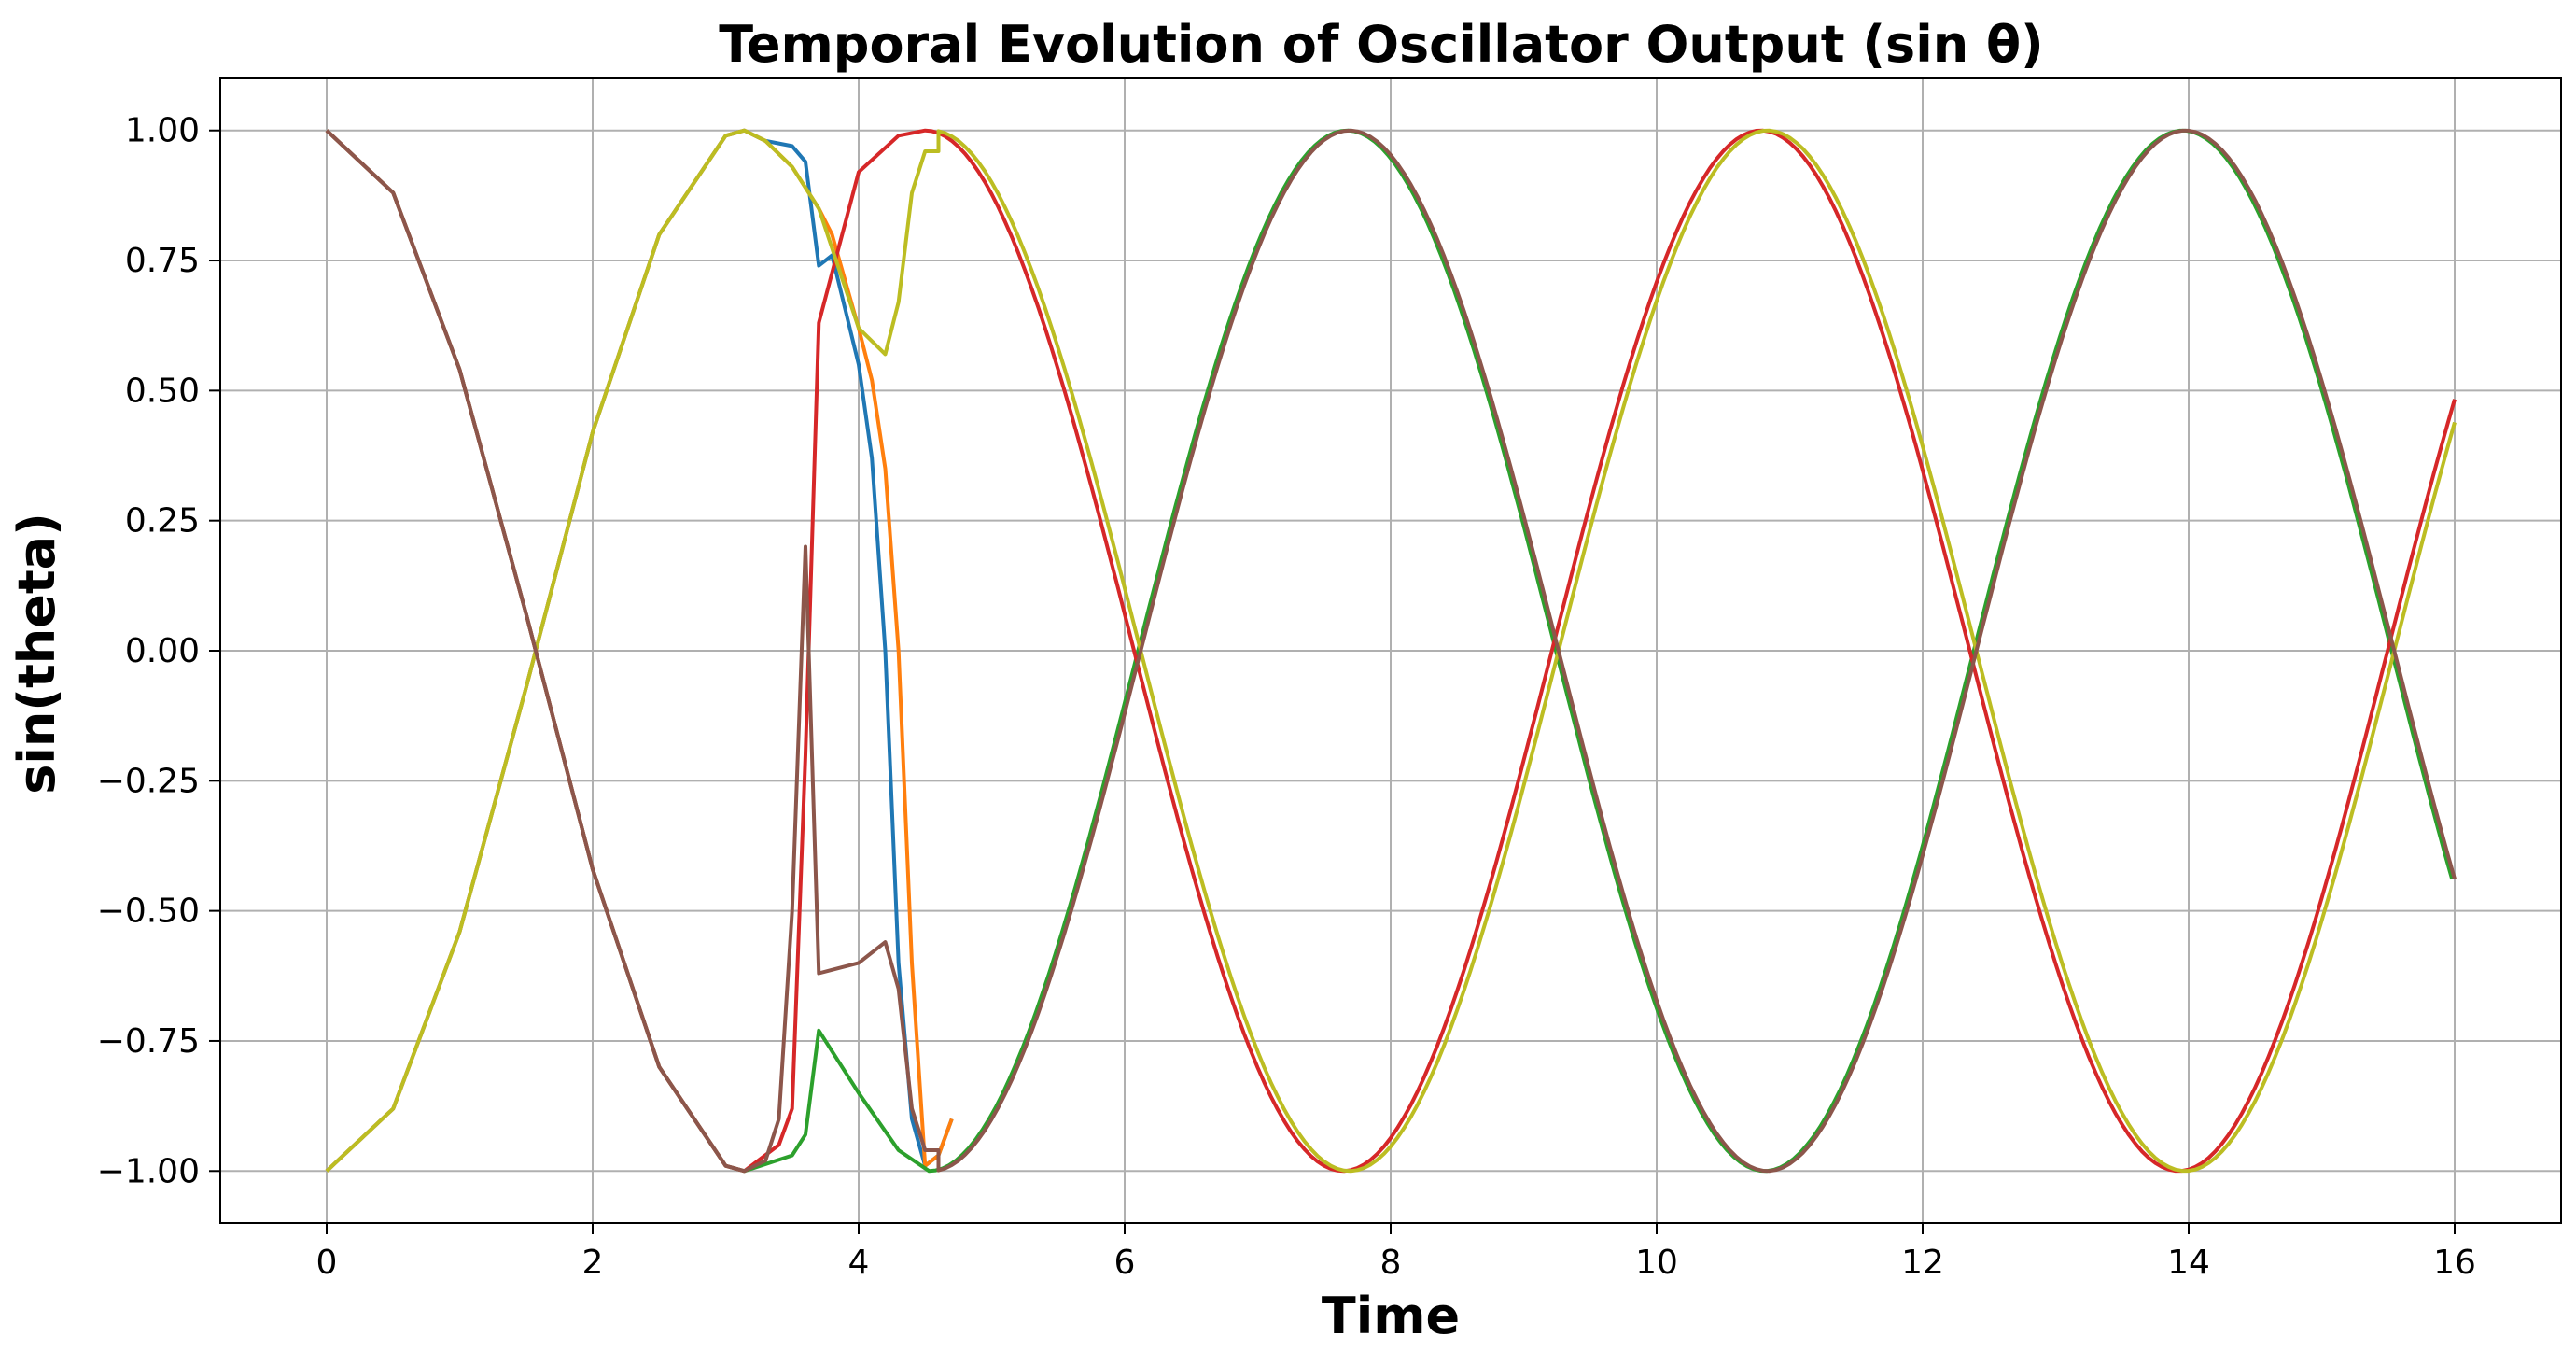 The image size is (2576, 1350). What do you see at coordinates (162, 651) in the screenshot?
I see `y-tick-label: 0.00` at bounding box center [162, 651].